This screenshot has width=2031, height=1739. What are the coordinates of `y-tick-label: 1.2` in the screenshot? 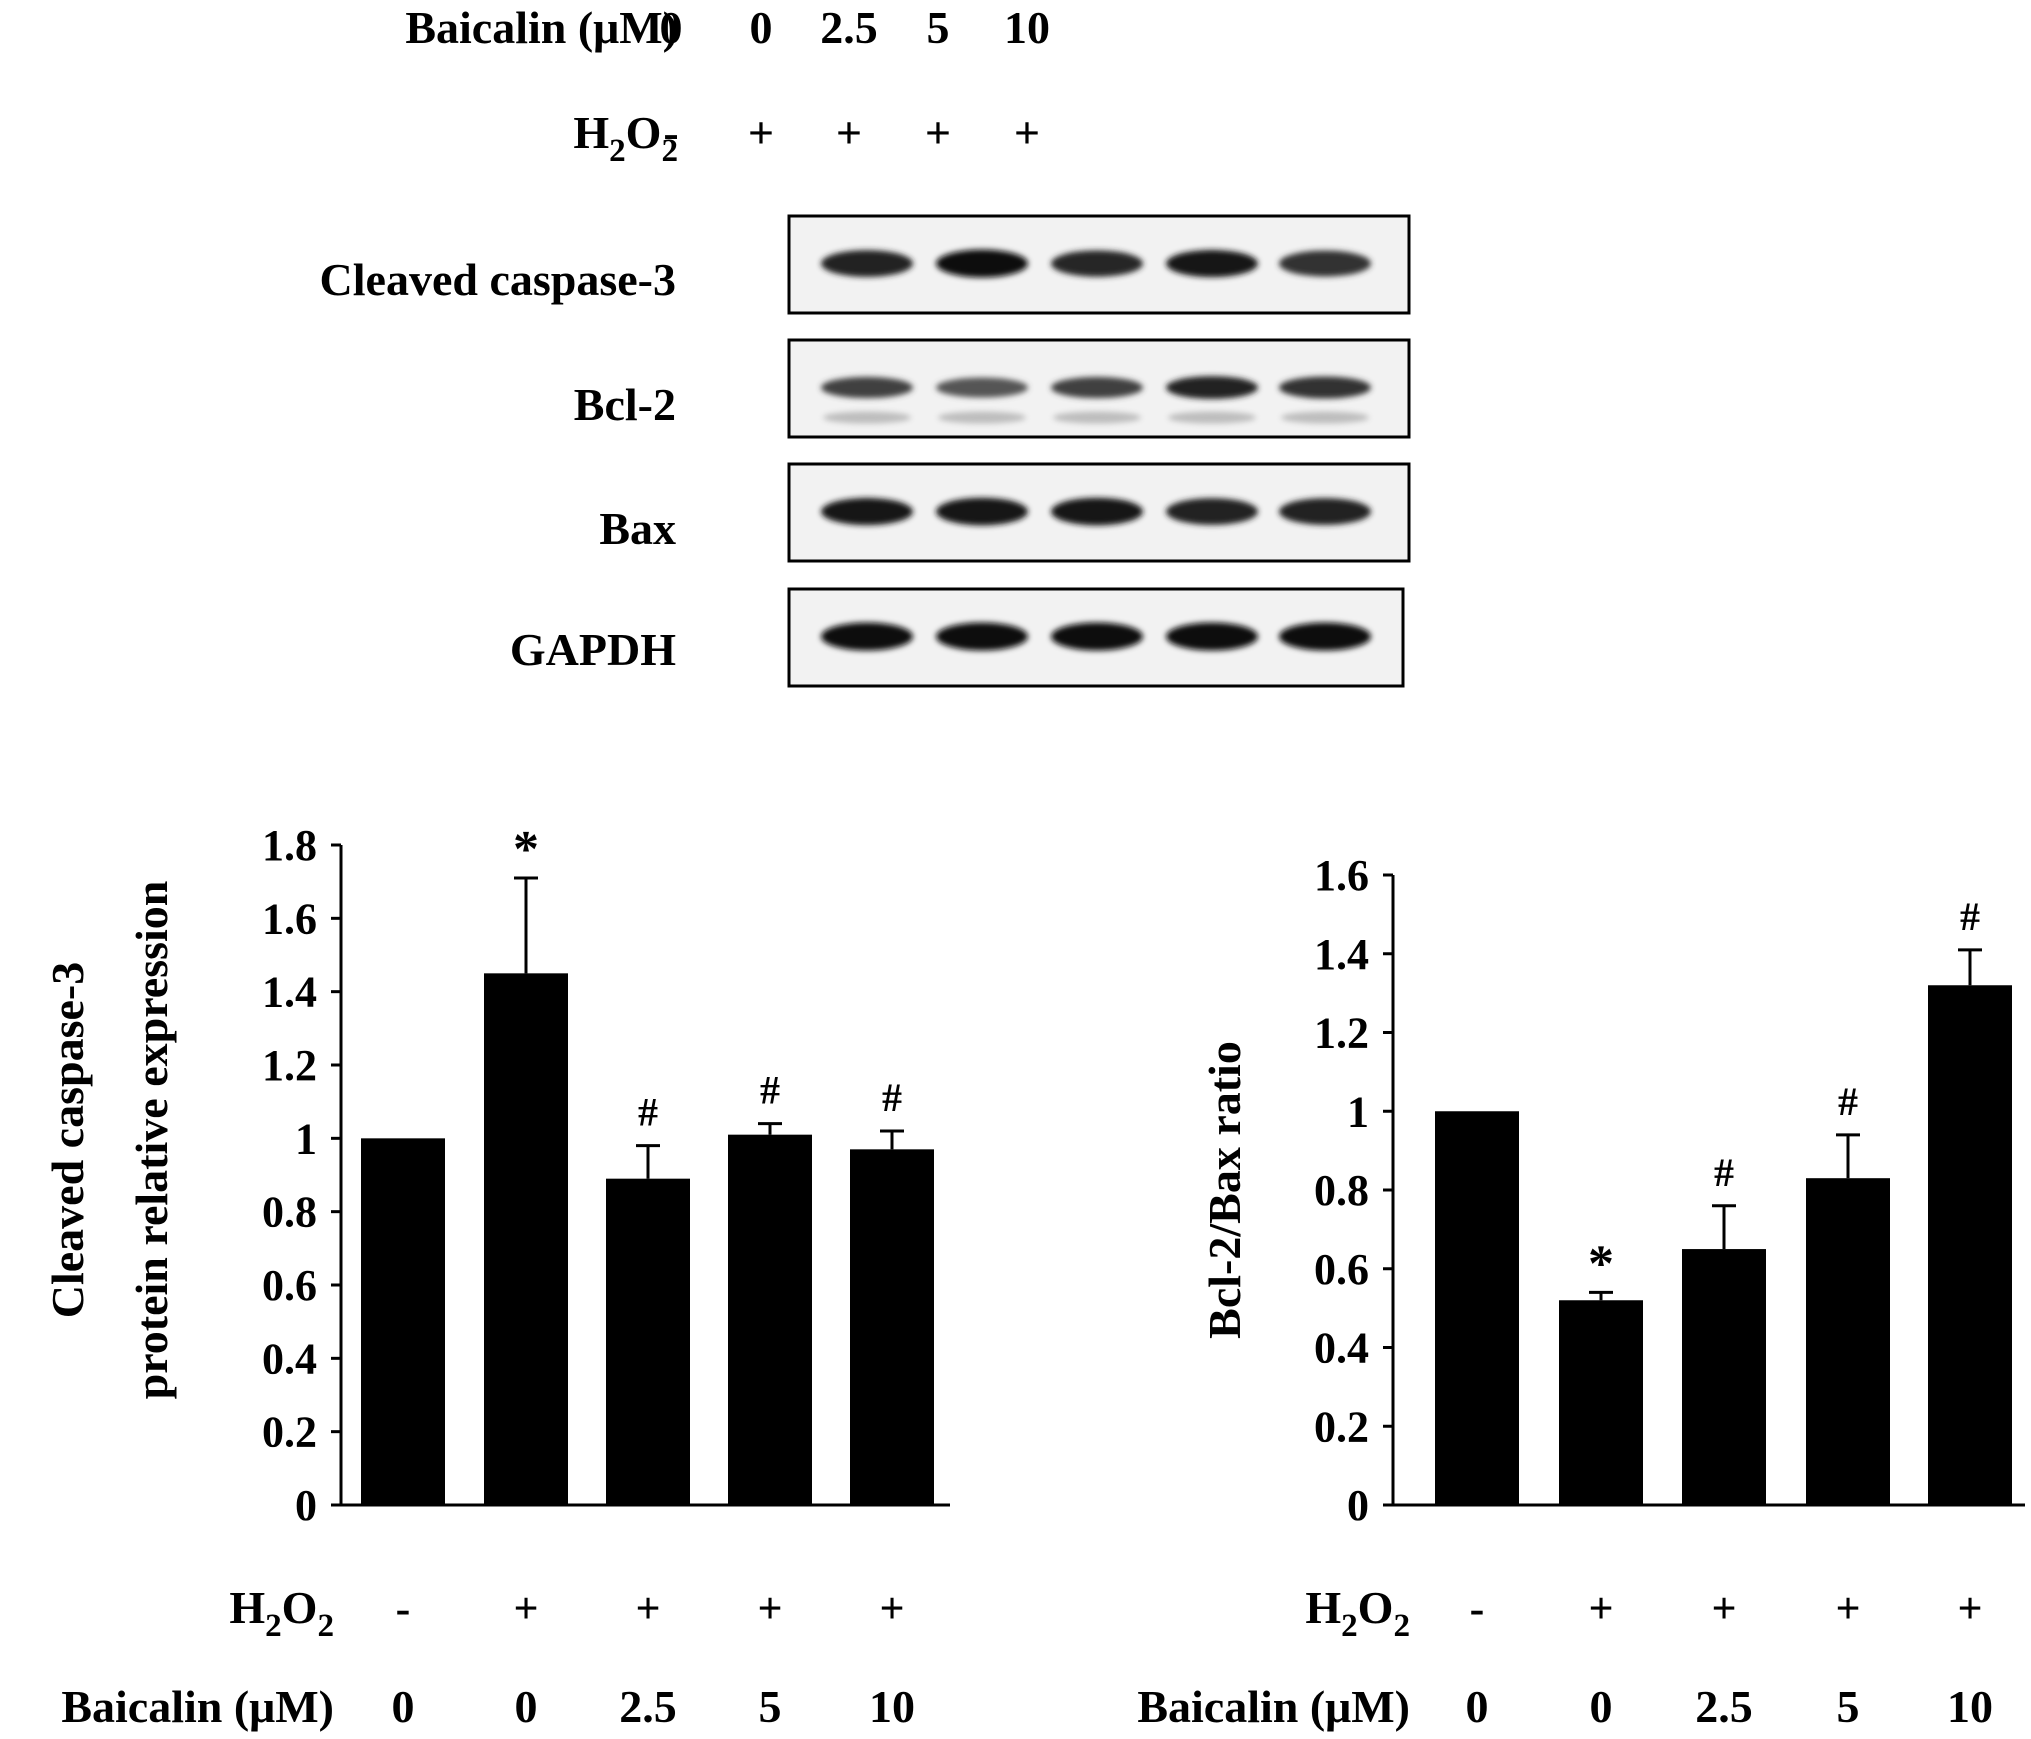 It's located at (1341, 1033).